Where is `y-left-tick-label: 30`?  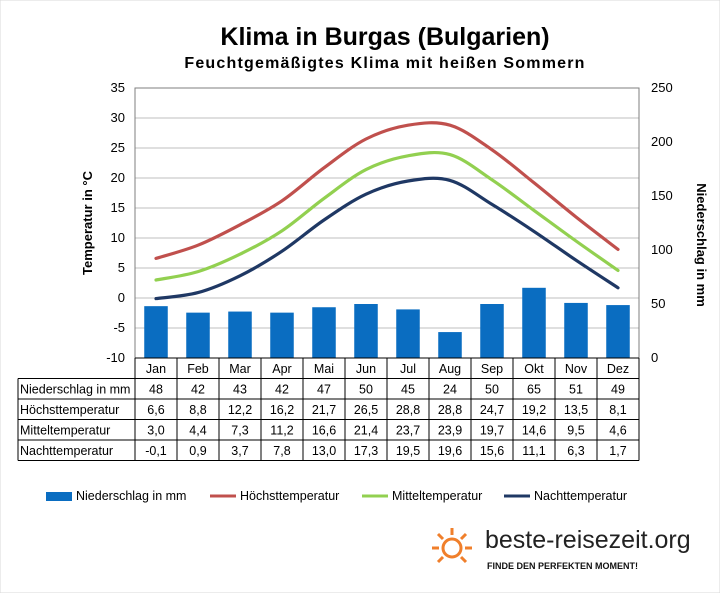
y-left-tick-label: 30 is located at coordinates (118, 117).